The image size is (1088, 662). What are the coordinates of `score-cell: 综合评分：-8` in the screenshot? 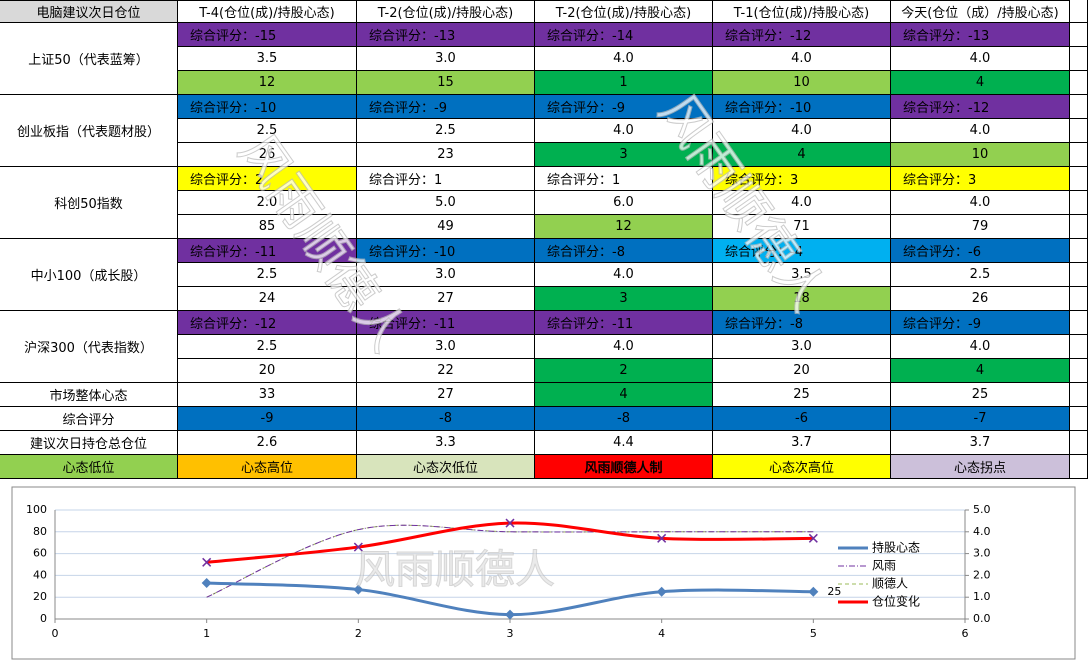 It's located at (624, 251).